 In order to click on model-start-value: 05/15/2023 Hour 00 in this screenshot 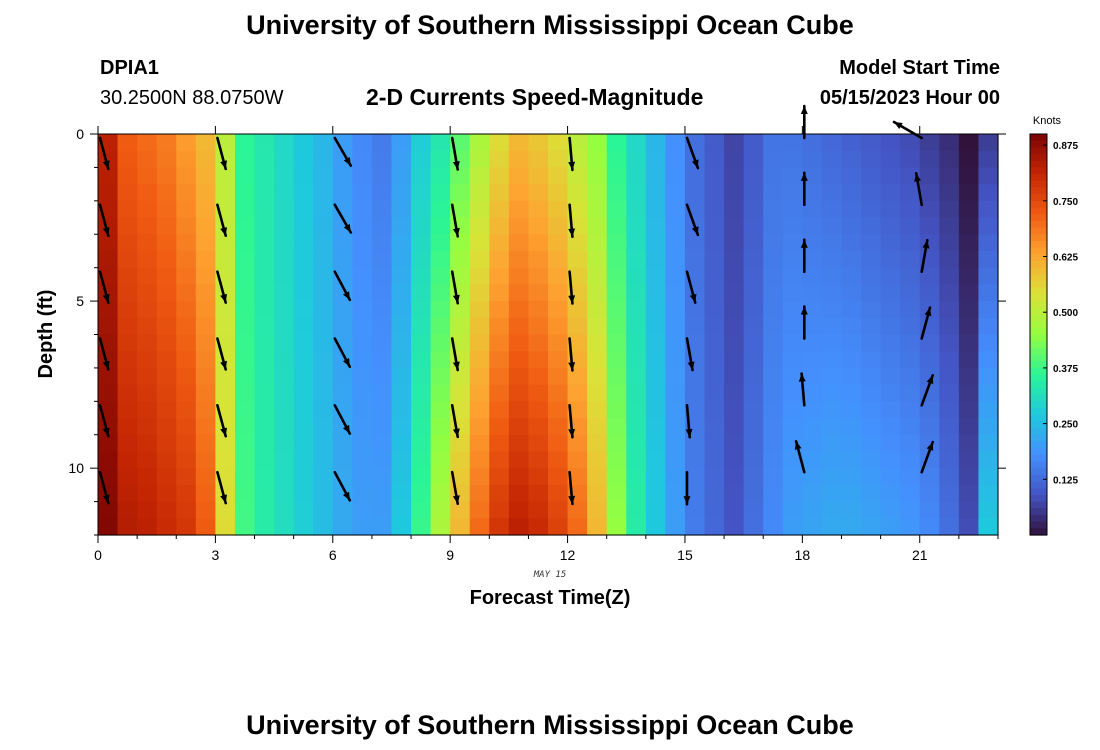, I will do `click(909, 98)`.